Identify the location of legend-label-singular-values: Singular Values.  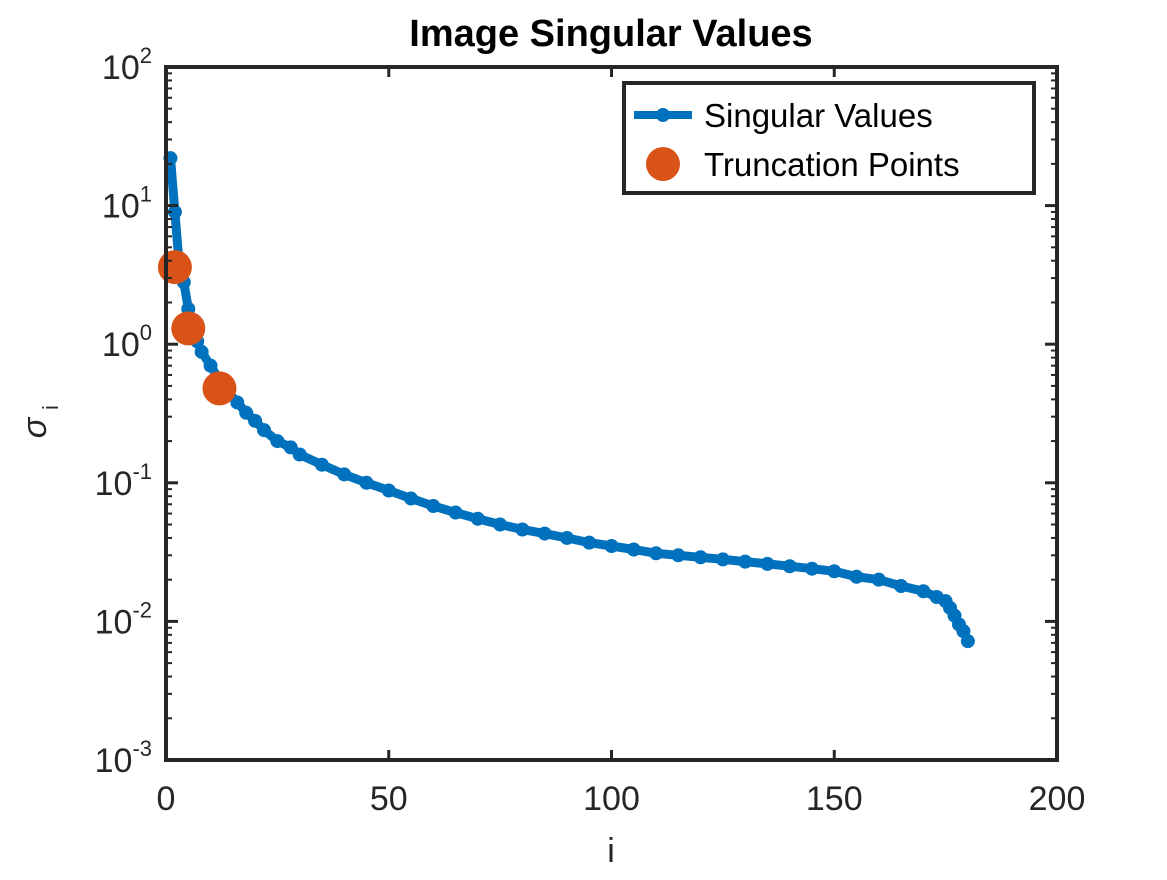
(818, 115).